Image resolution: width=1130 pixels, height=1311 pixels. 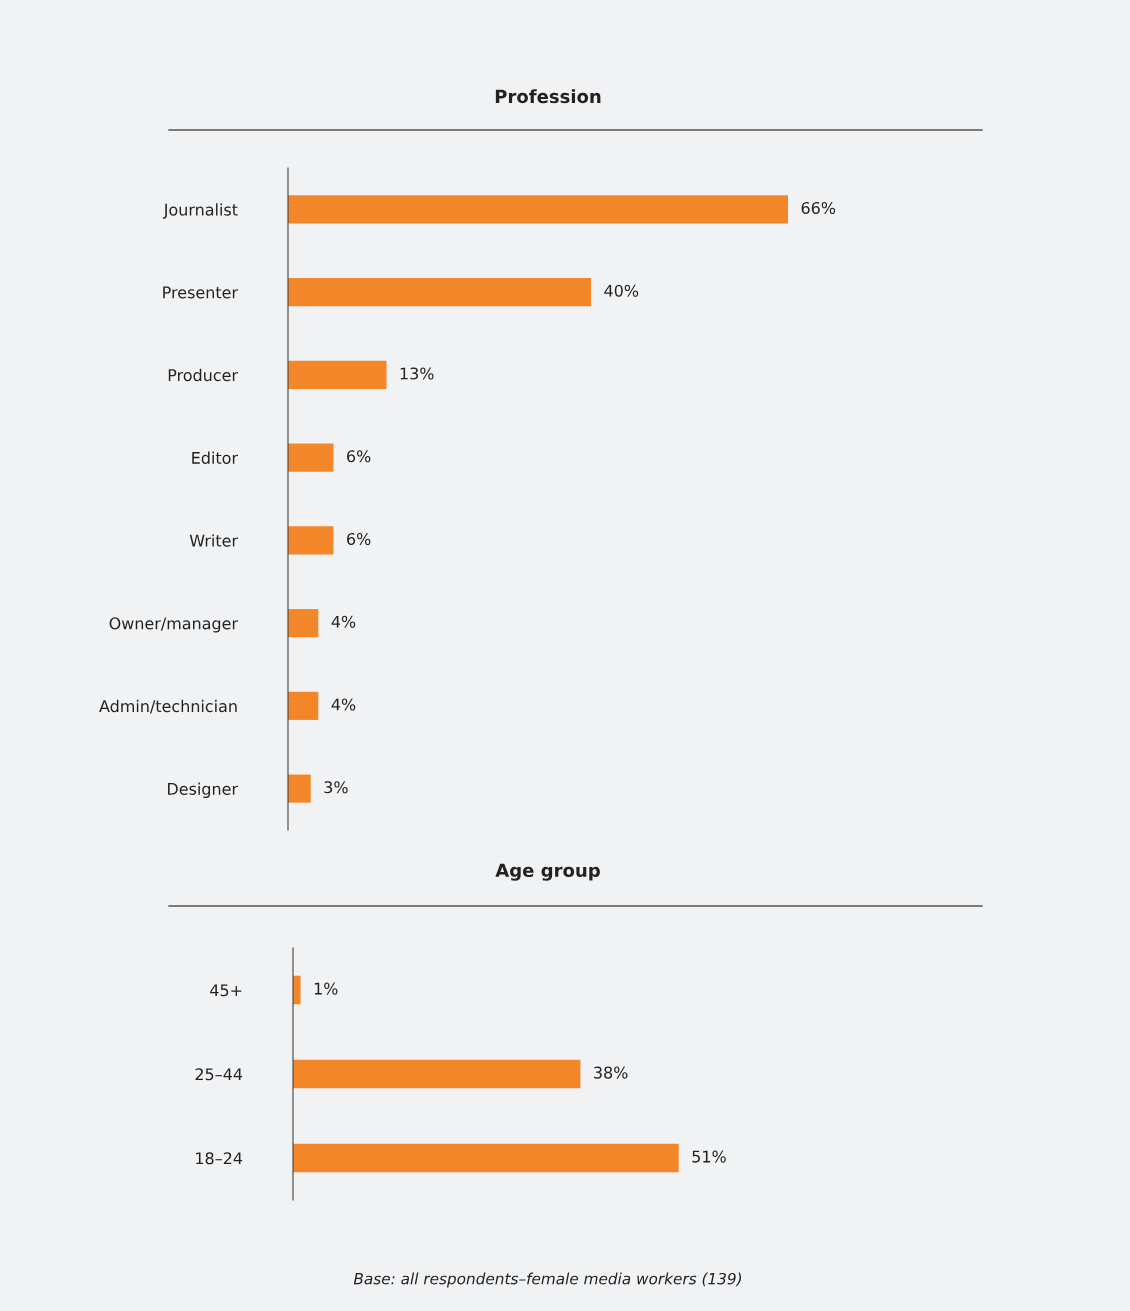 What do you see at coordinates (326, 988) in the screenshot?
I see `data-label: 1%` at bounding box center [326, 988].